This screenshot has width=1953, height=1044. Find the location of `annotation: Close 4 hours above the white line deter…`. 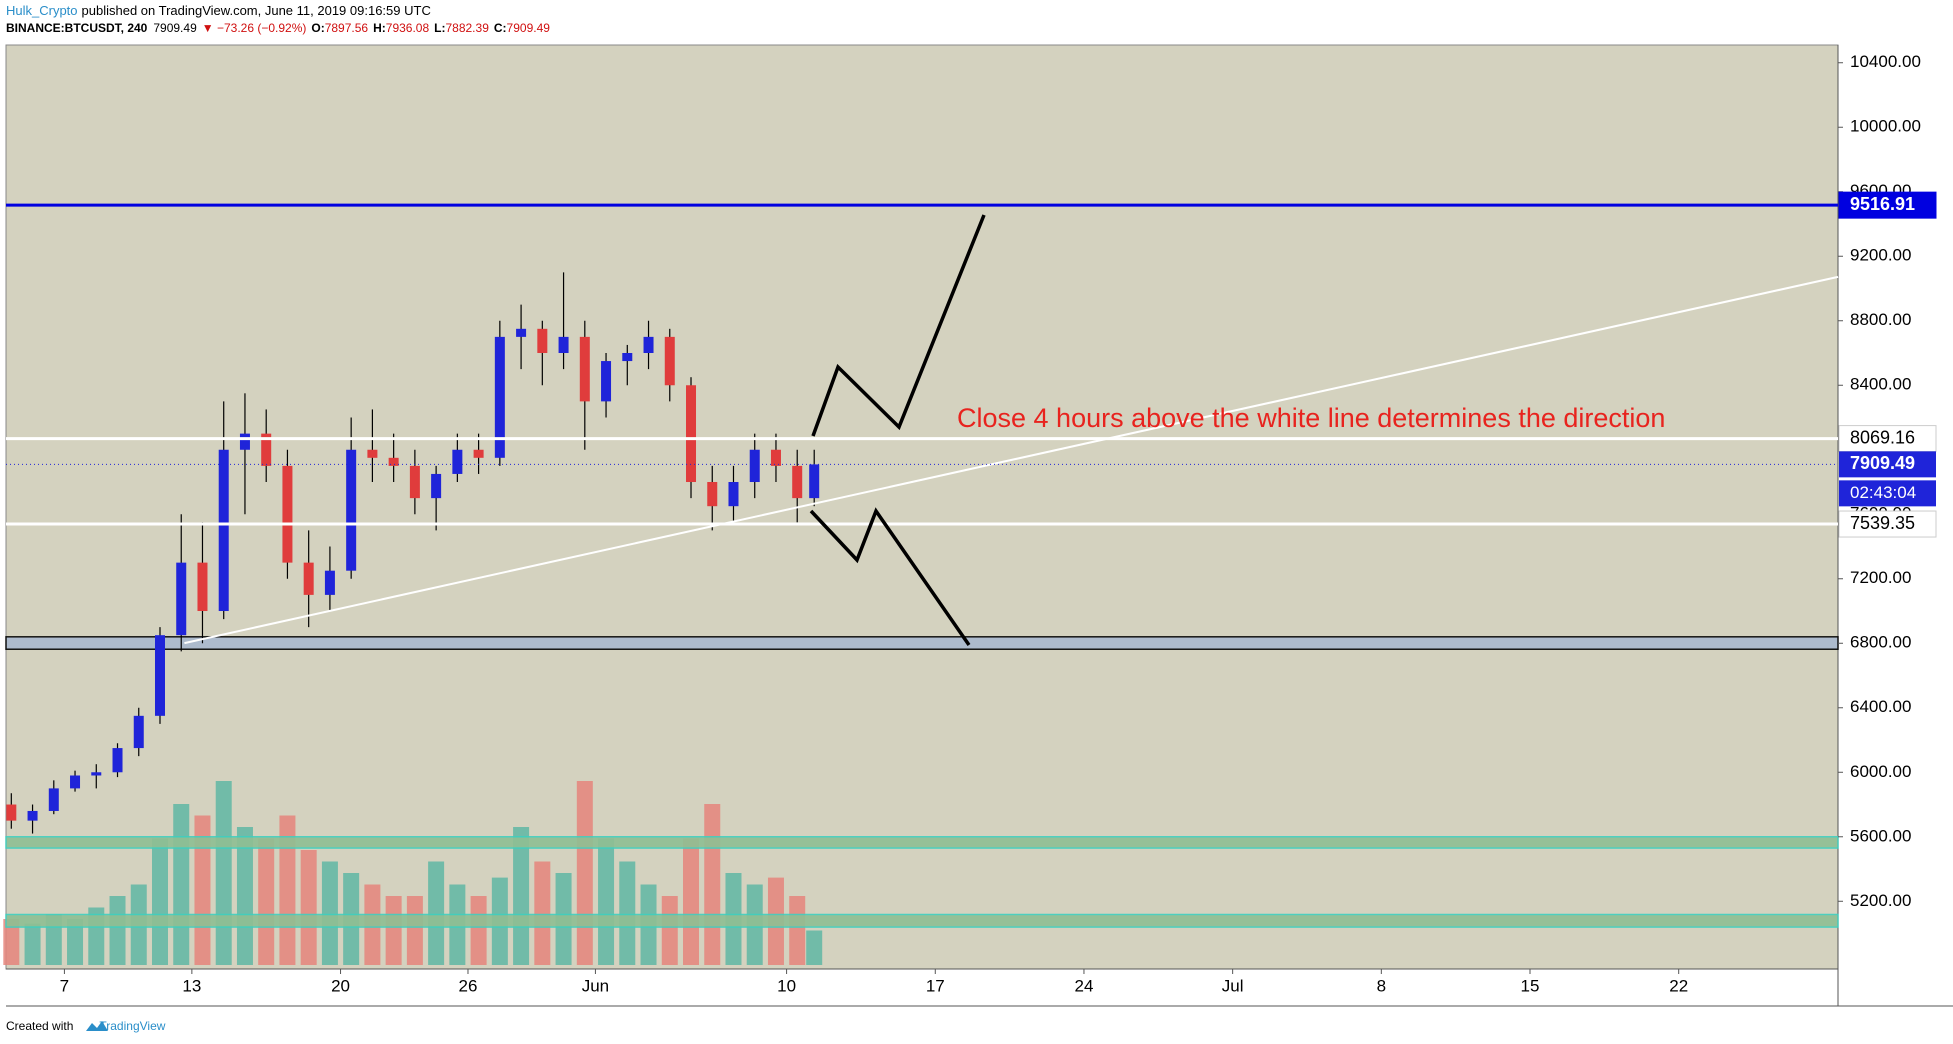

annotation: Close 4 hours above the white line deter… is located at coordinates (1311, 418).